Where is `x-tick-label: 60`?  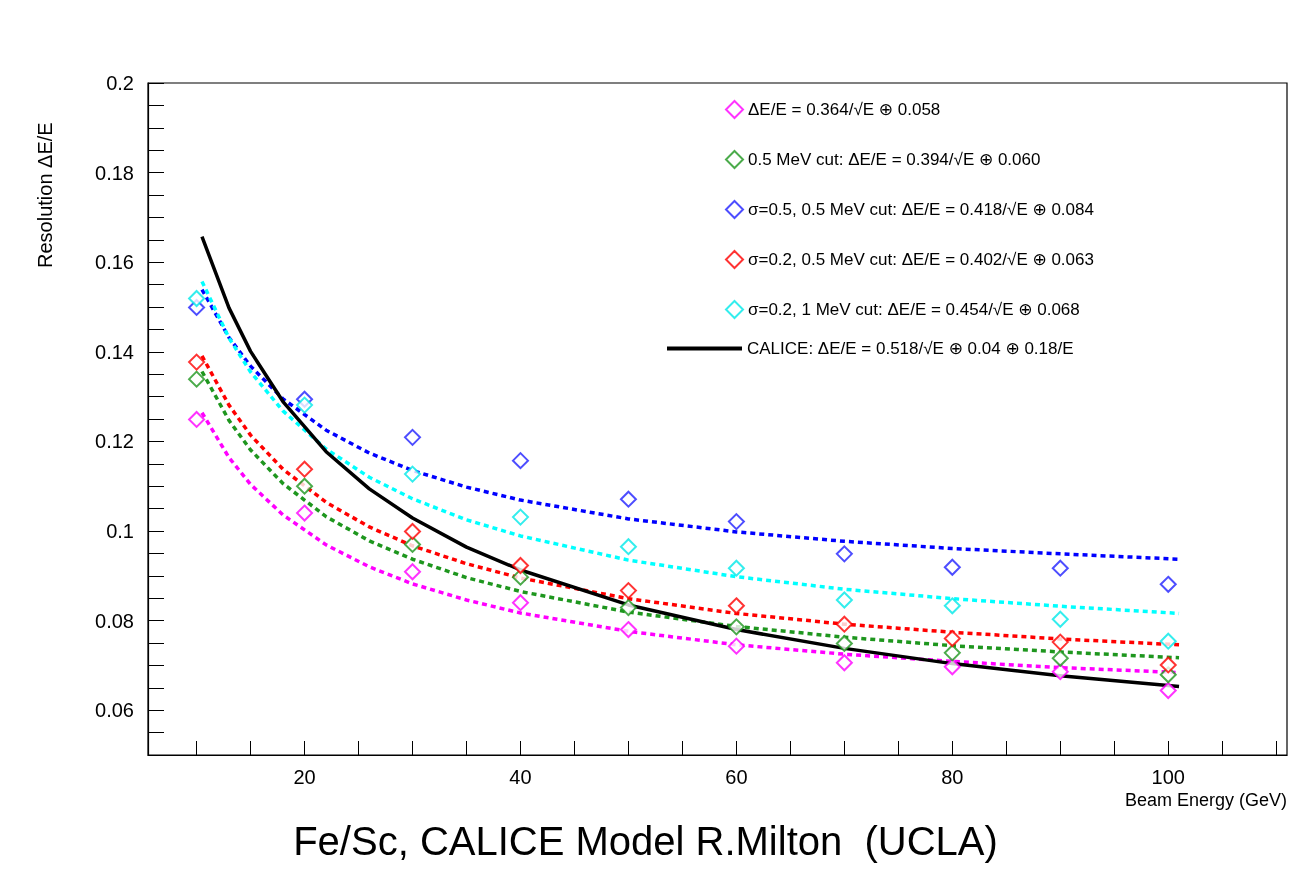 x-tick-label: 60 is located at coordinates (736, 777).